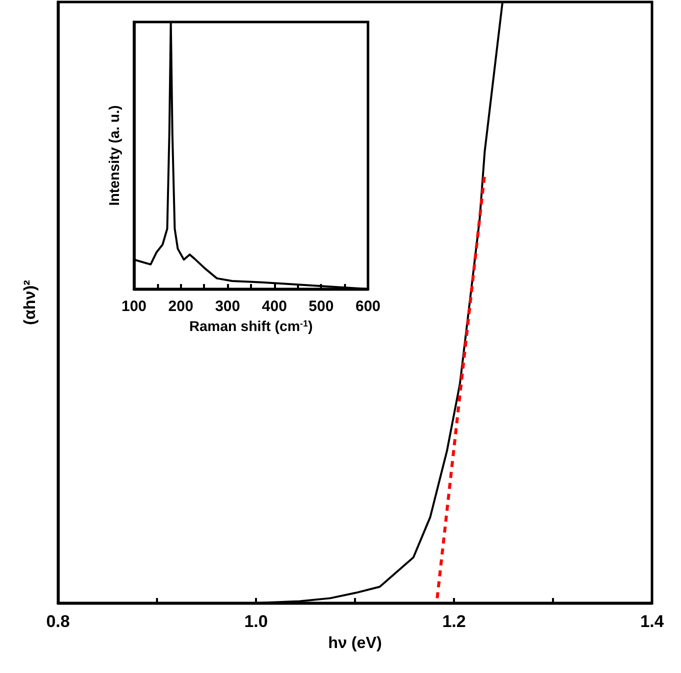  Describe the element at coordinates (134, 306) in the screenshot. I see `x-tick-label: 100` at that location.